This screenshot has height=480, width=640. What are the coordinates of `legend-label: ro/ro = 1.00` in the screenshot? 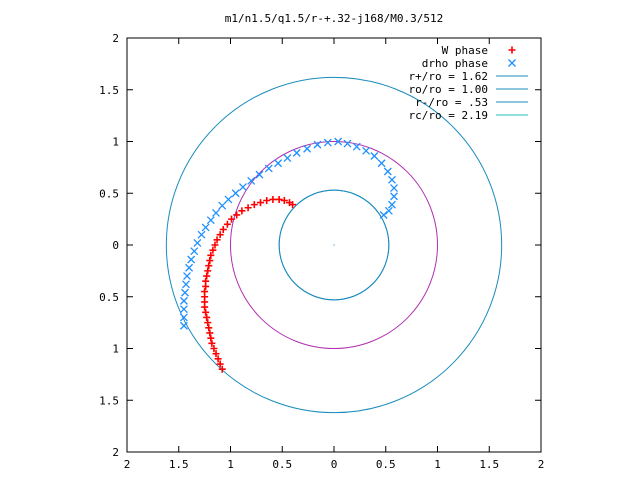 It's located at (448, 89).